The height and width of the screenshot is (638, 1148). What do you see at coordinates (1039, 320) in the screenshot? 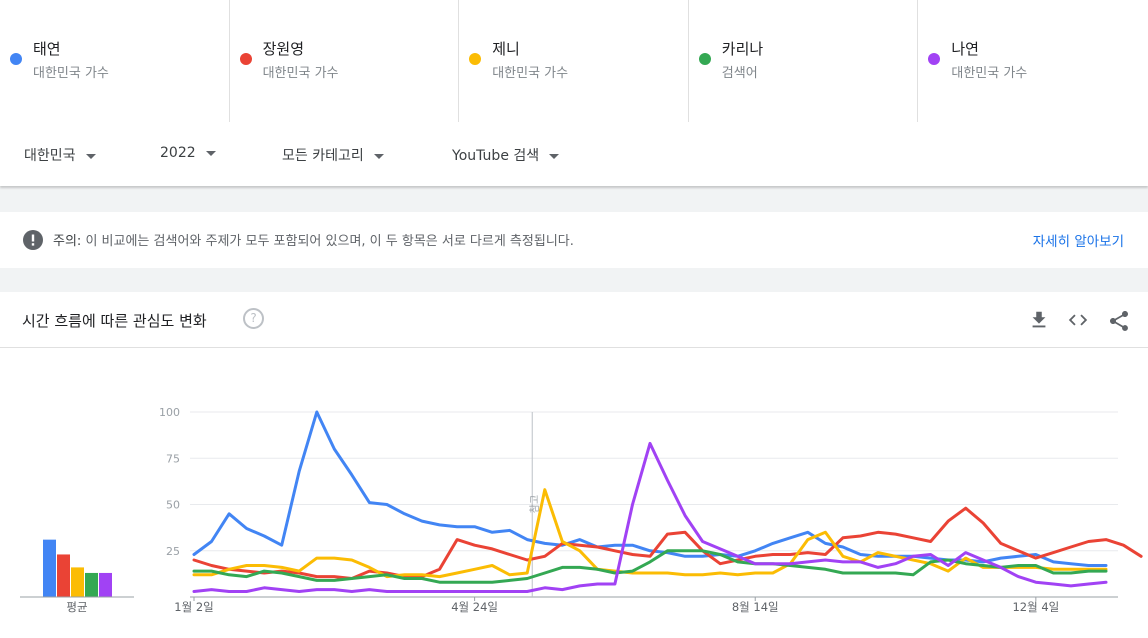
I see `download-icon` at bounding box center [1039, 320].